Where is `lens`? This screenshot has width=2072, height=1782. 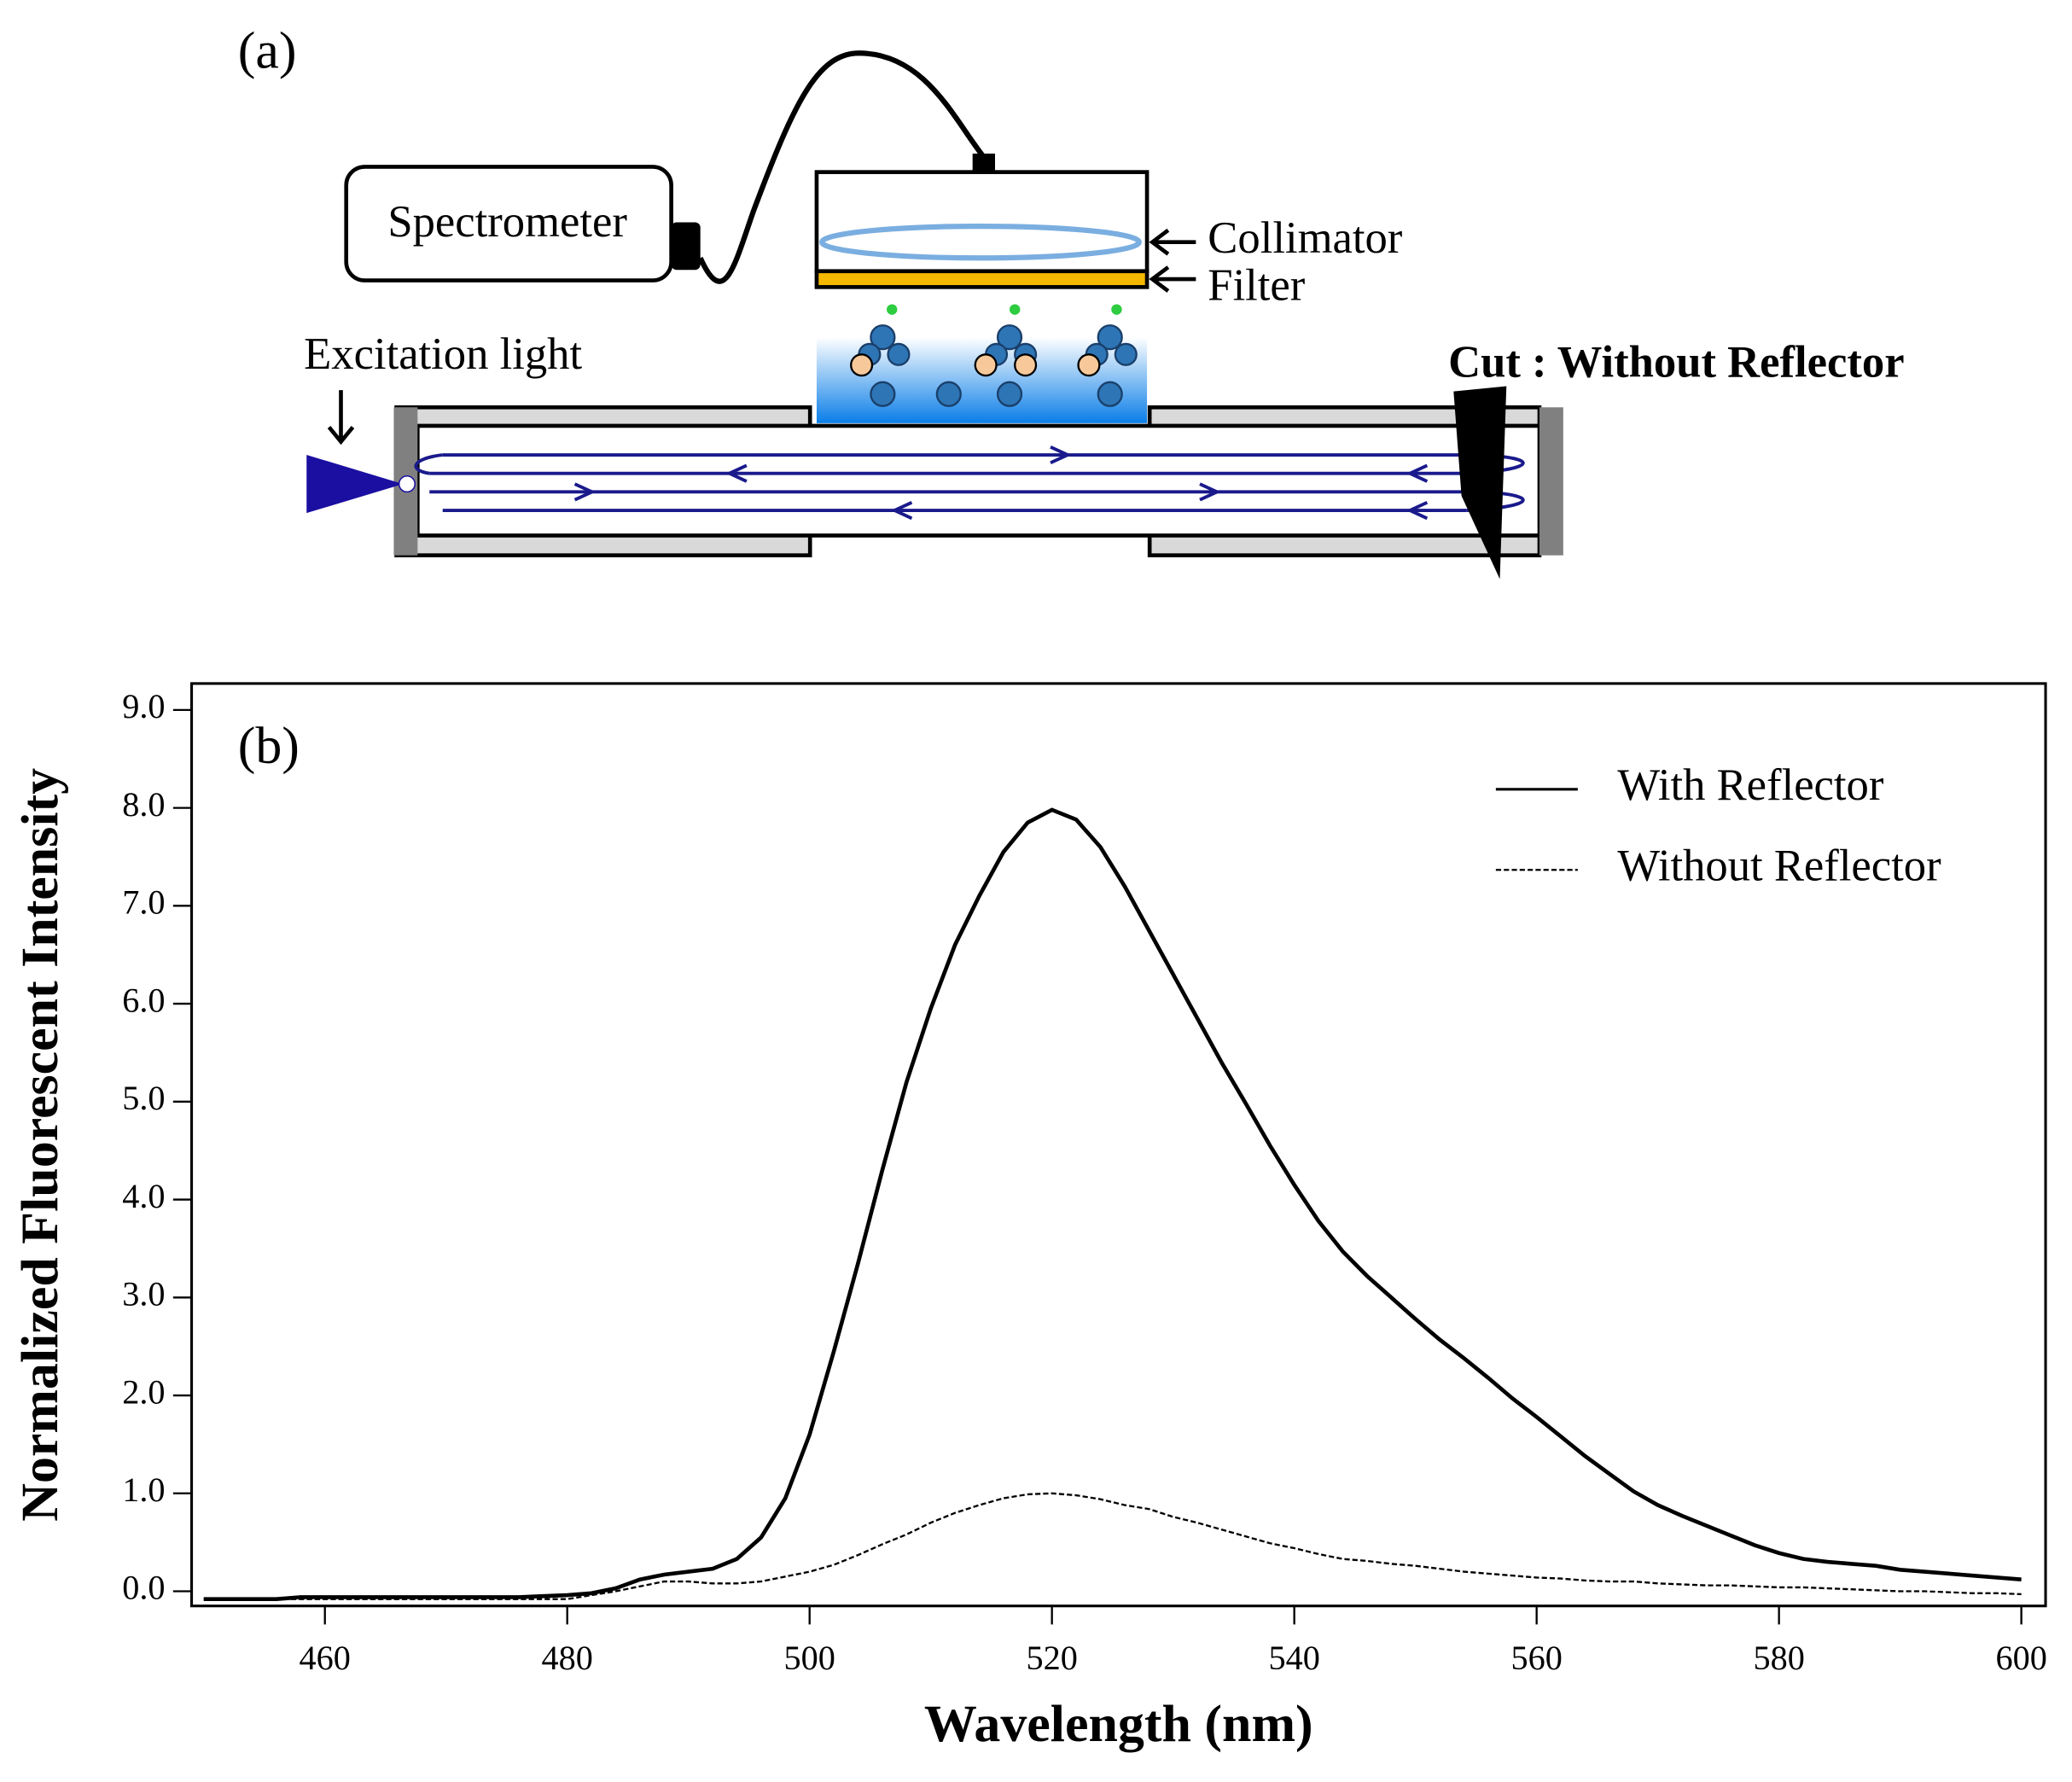 lens is located at coordinates (980, 242).